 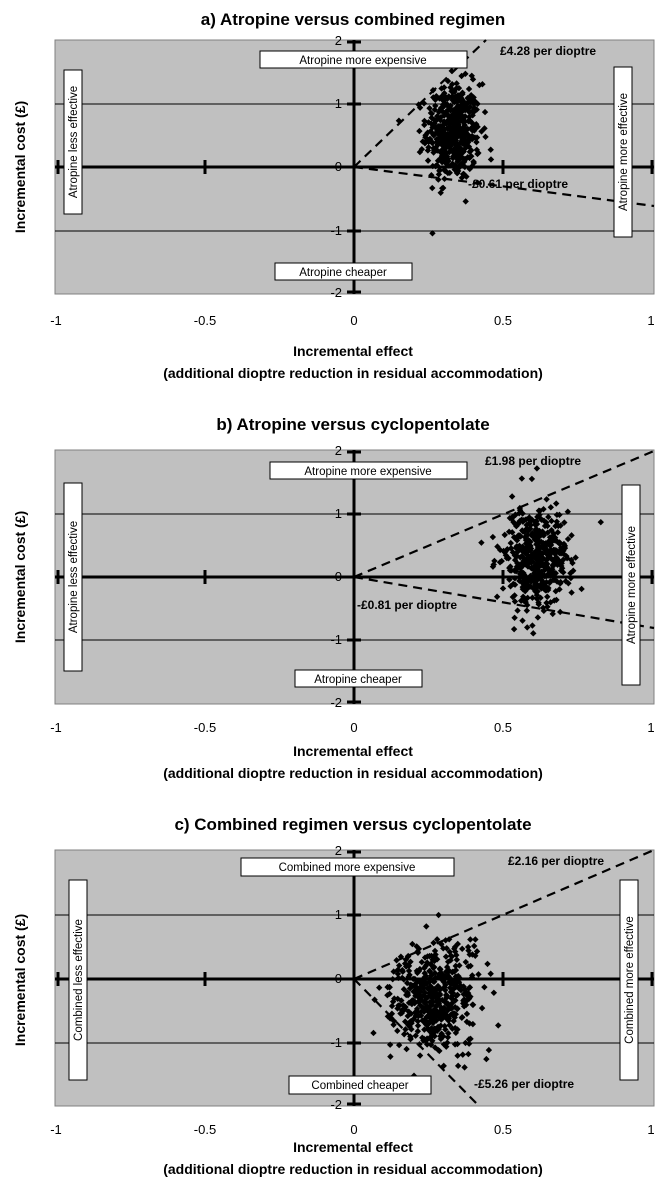 I want to click on panel-c-x-tick-label: -1, so click(x=56, y=1129).